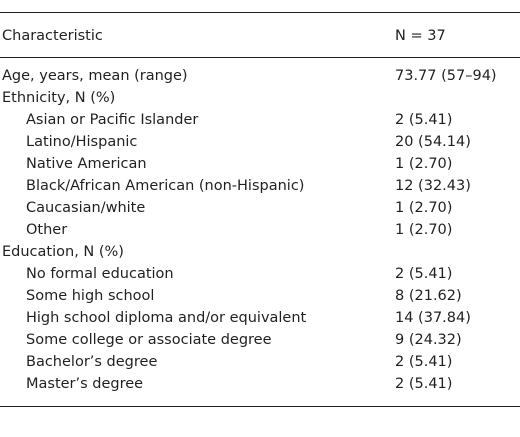 The image size is (520, 437). I want to click on value-cell: 20 (54.14), so click(433, 142).